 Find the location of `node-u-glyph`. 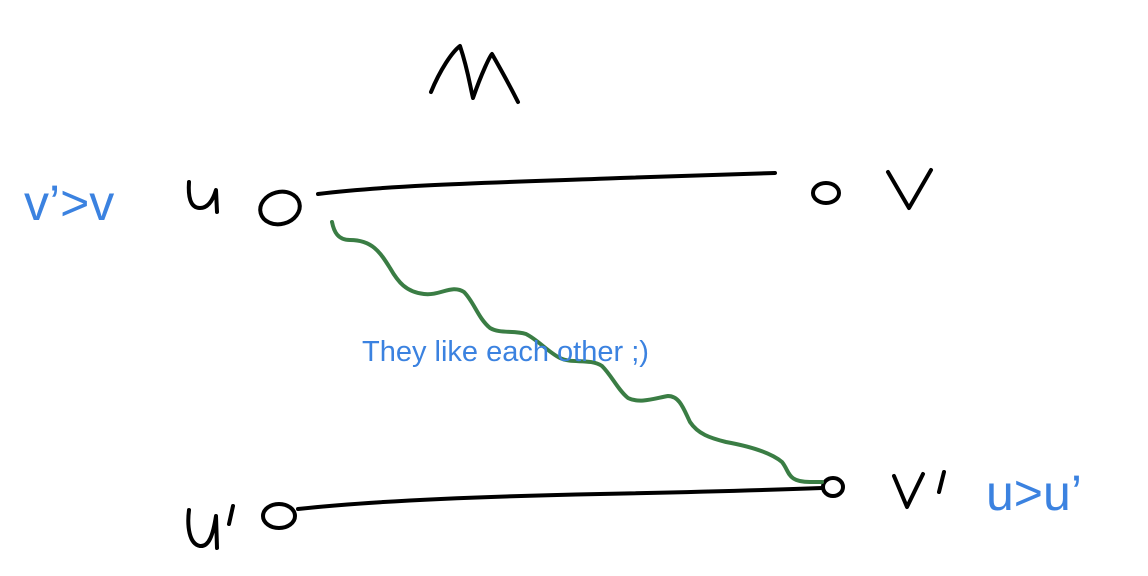

node-u-glyph is located at coordinates (202, 197).